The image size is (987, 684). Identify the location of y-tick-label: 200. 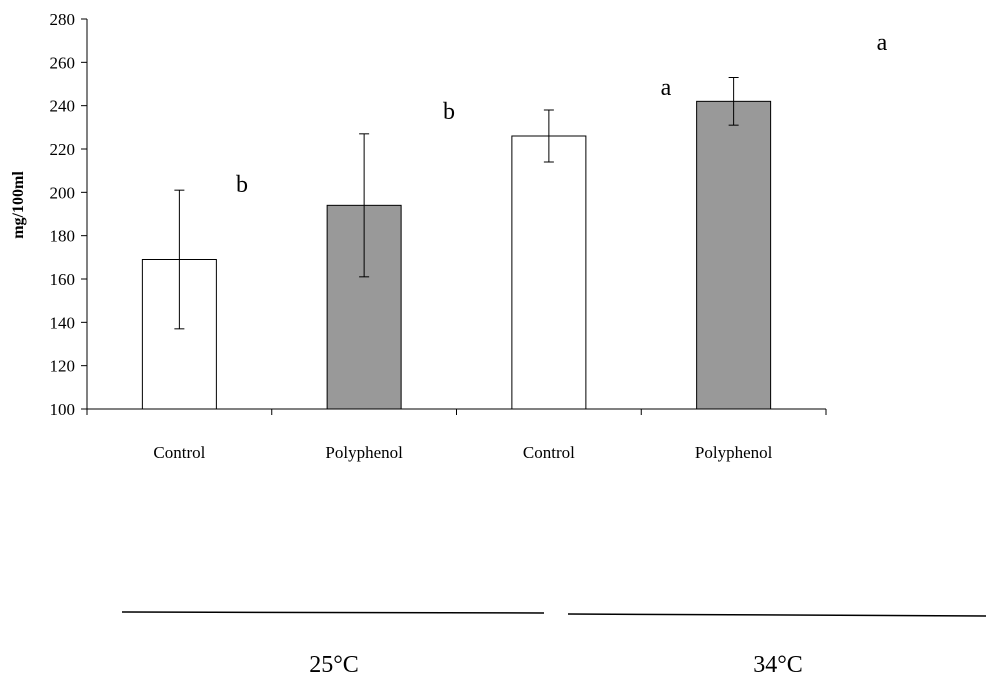
(63, 192).